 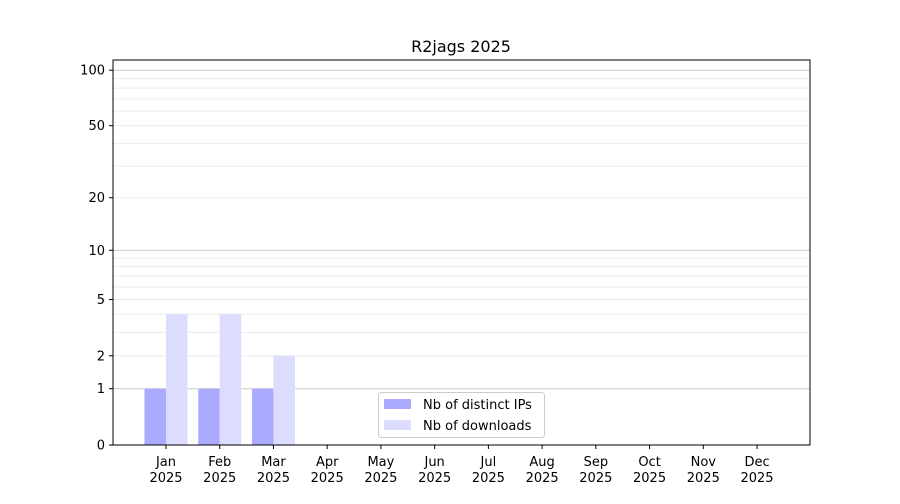 I want to click on y-tick-label: 50, so click(x=96, y=126).